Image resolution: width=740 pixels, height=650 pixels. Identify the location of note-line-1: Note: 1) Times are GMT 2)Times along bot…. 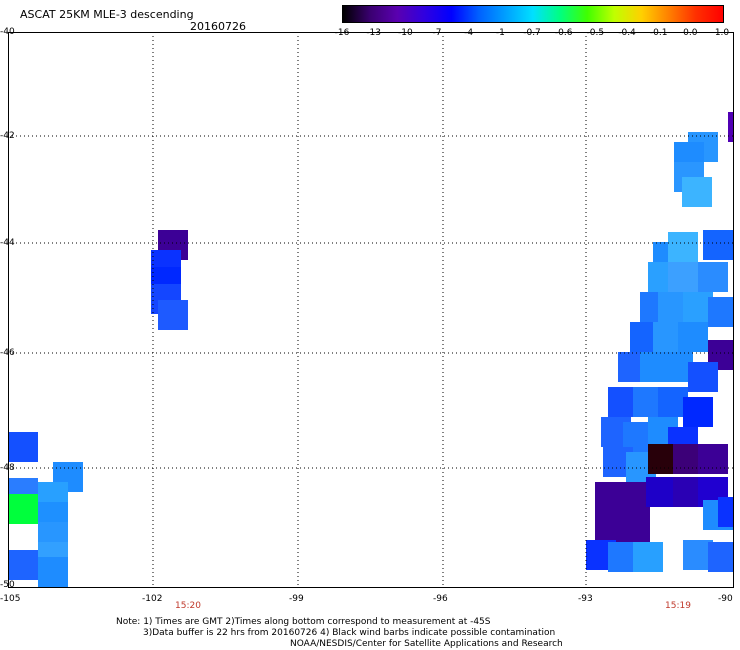
(303, 622).